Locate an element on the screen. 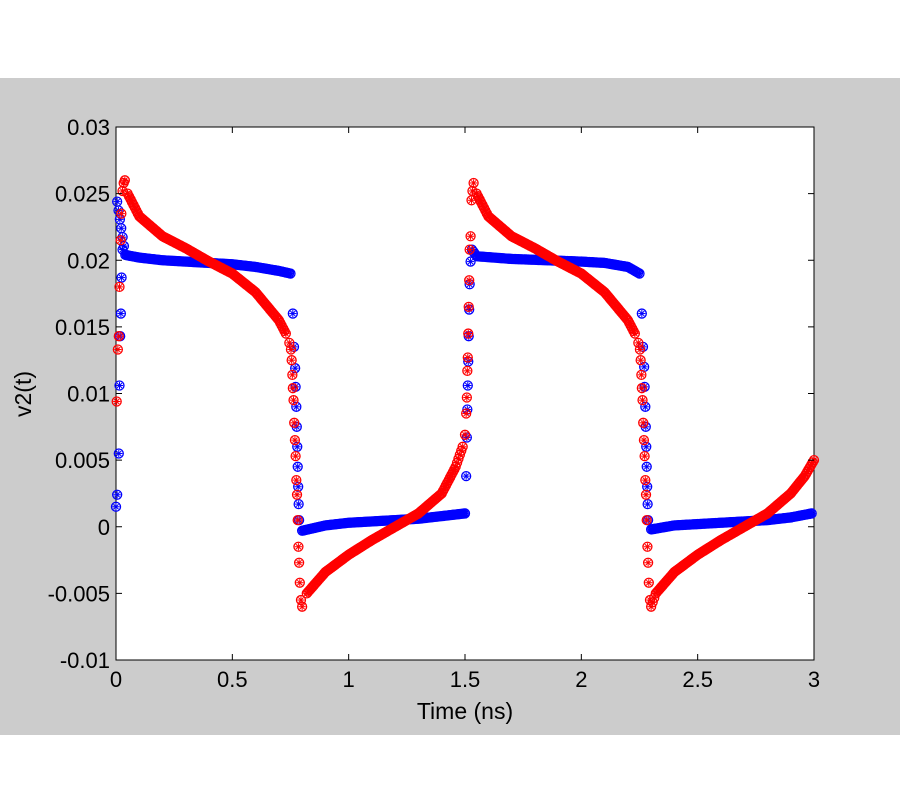 The width and height of the screenshot is (900, 800). y-tick-label: 0 is located at coordinates (104, 527).